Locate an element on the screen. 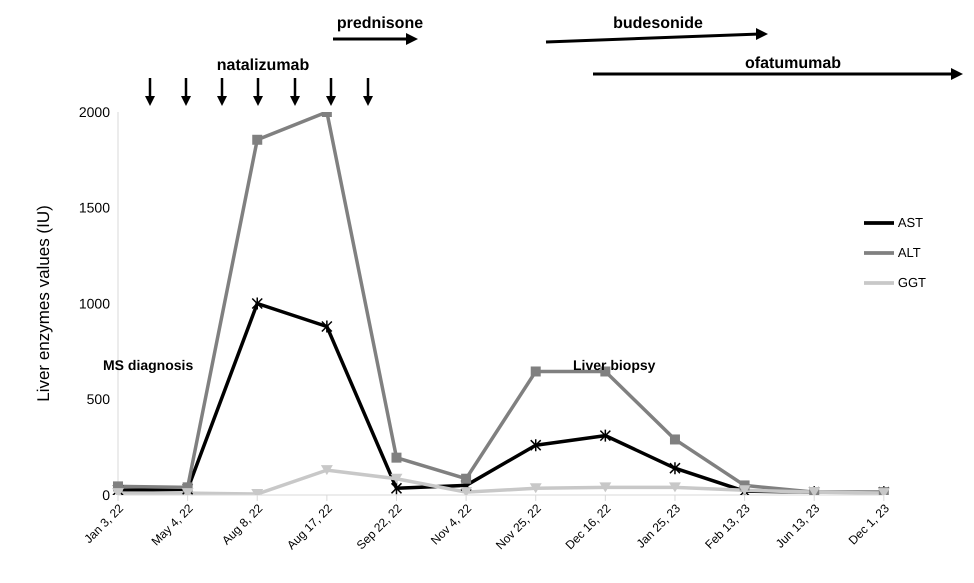 The image size is (974, 583). x-tick-label: Nov 25, 22 is located at coordinates (518, 526).